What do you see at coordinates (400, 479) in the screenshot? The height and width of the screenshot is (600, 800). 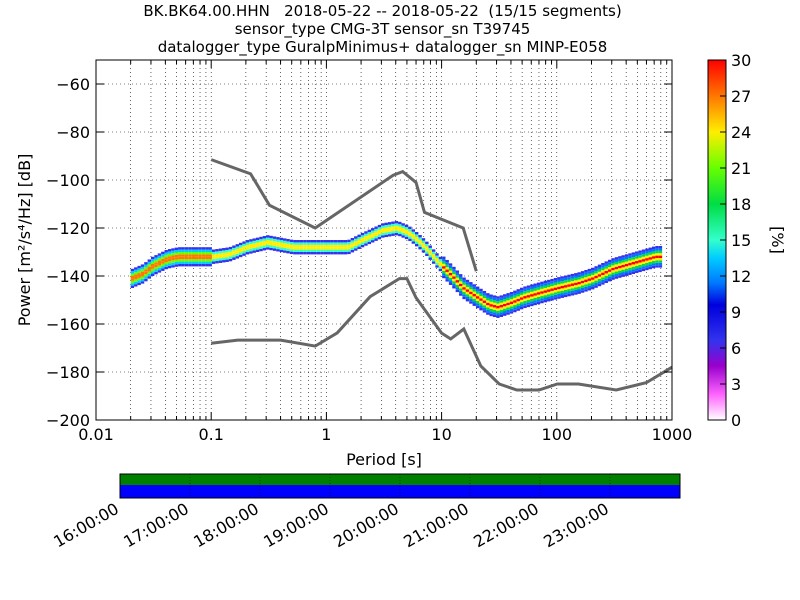 I see `timeline-bar-data` at bounding box center [400, 479].